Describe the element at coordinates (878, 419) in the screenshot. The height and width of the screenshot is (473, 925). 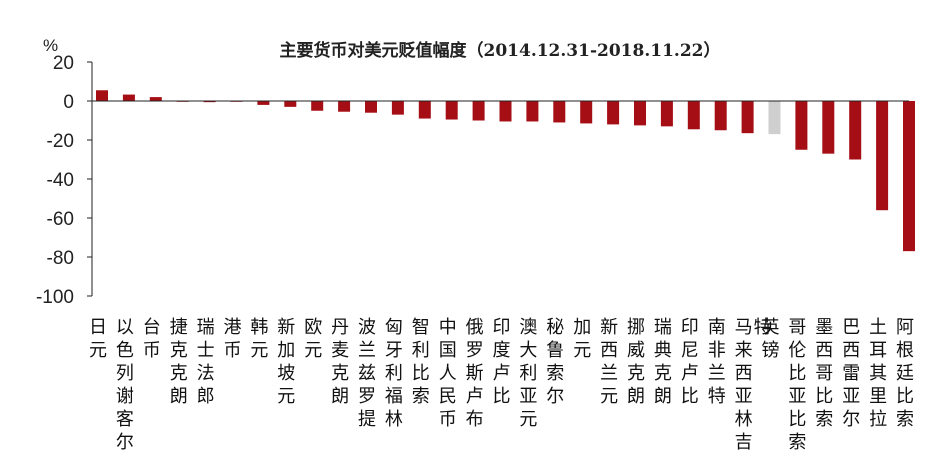
I see `x-tick-label-char: 拉` at that location.